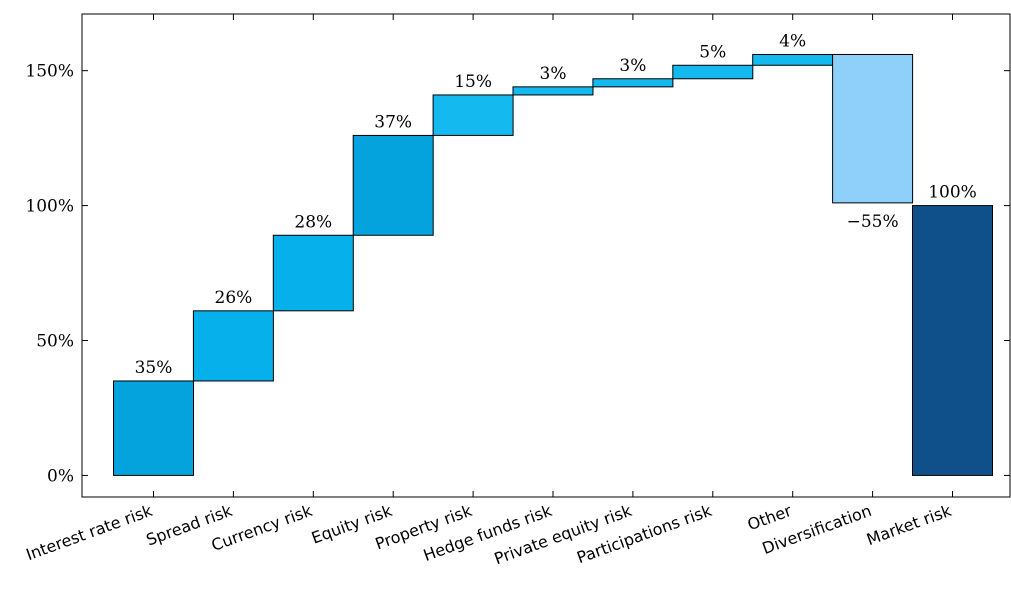 Image resolution: width=1011 pixels, height=589 pixels. What do you see at coordinates (792, 41) in the screenshot?
I see `data-label: 4%` at bounding box center [792, 41].